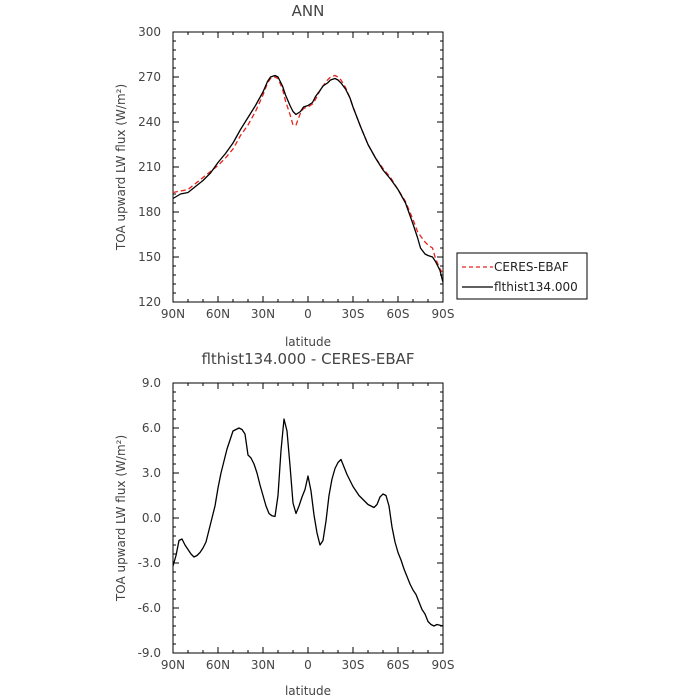 This screenshot has width=700, height=700. I want to click on bottom-series-group, so click(308, 522).